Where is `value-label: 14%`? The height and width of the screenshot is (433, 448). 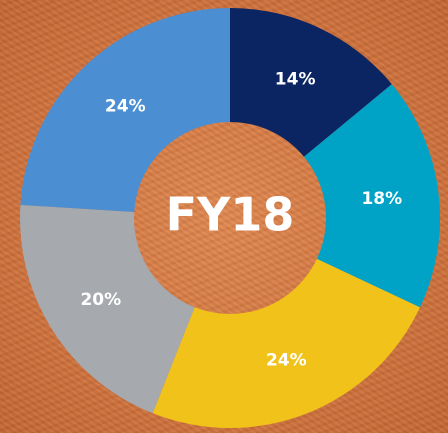 value-label: 14% is located at coordinates (295, 80).